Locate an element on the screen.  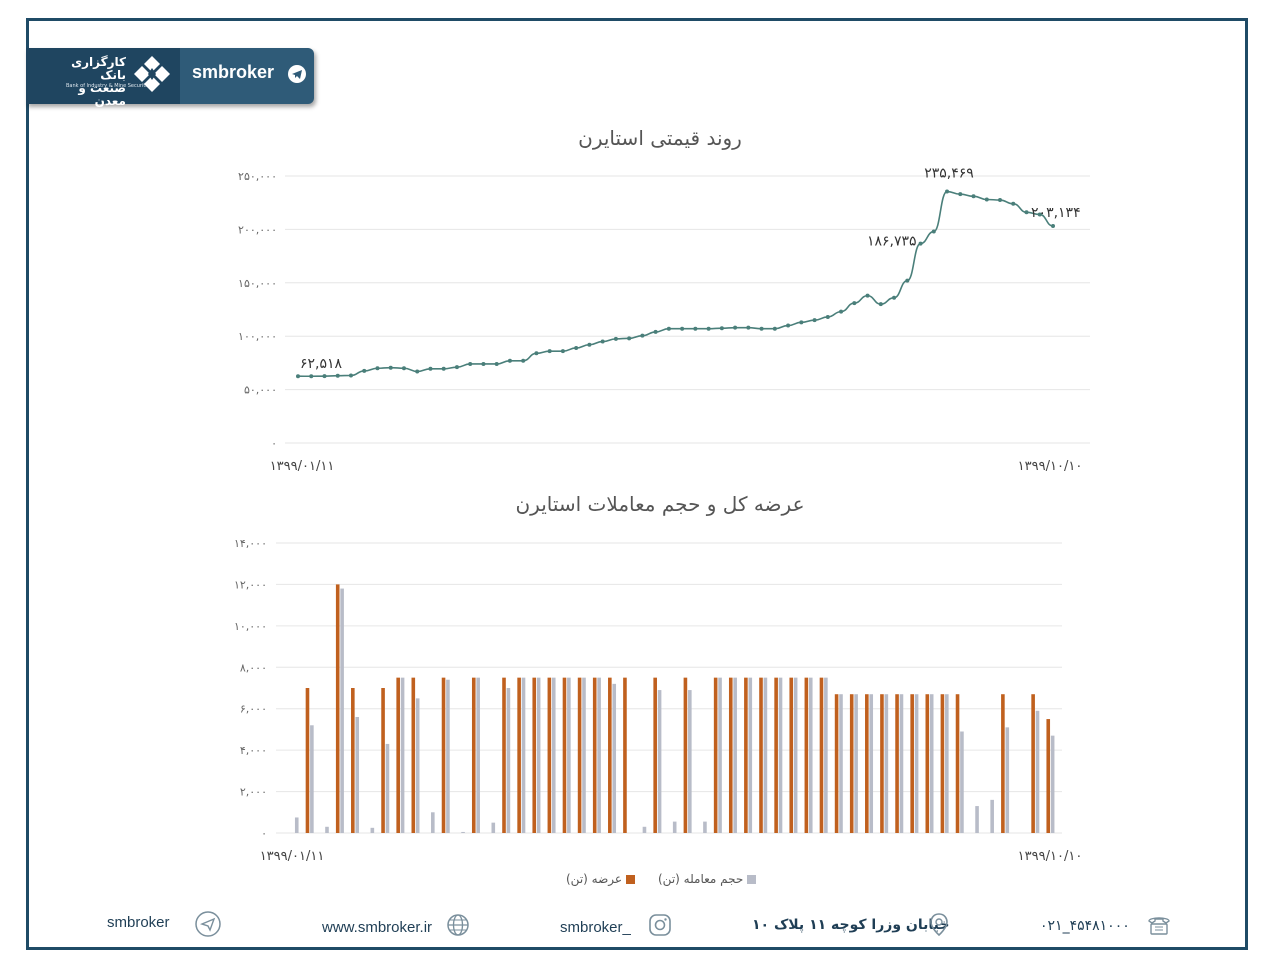
bank-name-en: Bank of Industry & Mine Securities is located at coordinates (109, 86).